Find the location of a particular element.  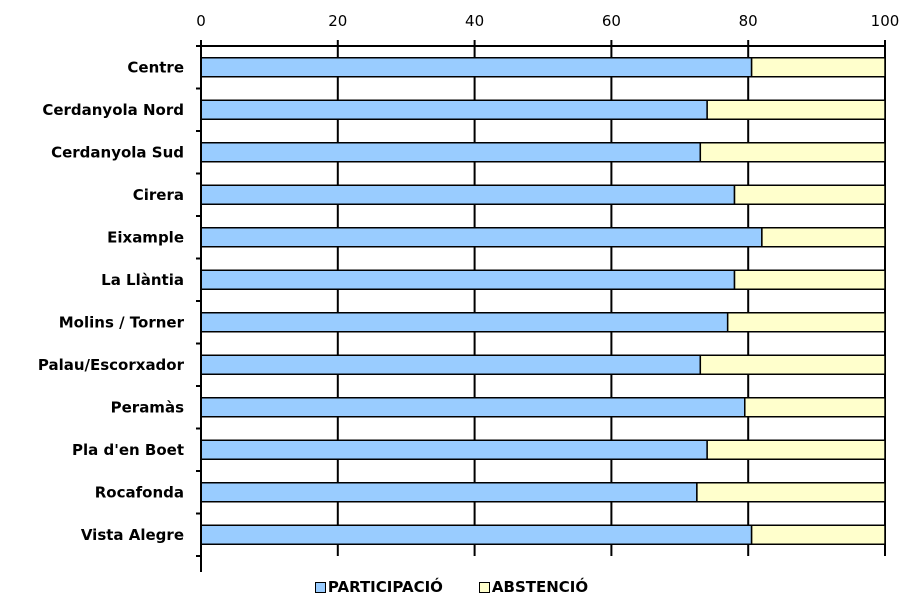

x-axis-ticks: 0 20 40 60 80 100 is located at coordinates (547, 29).